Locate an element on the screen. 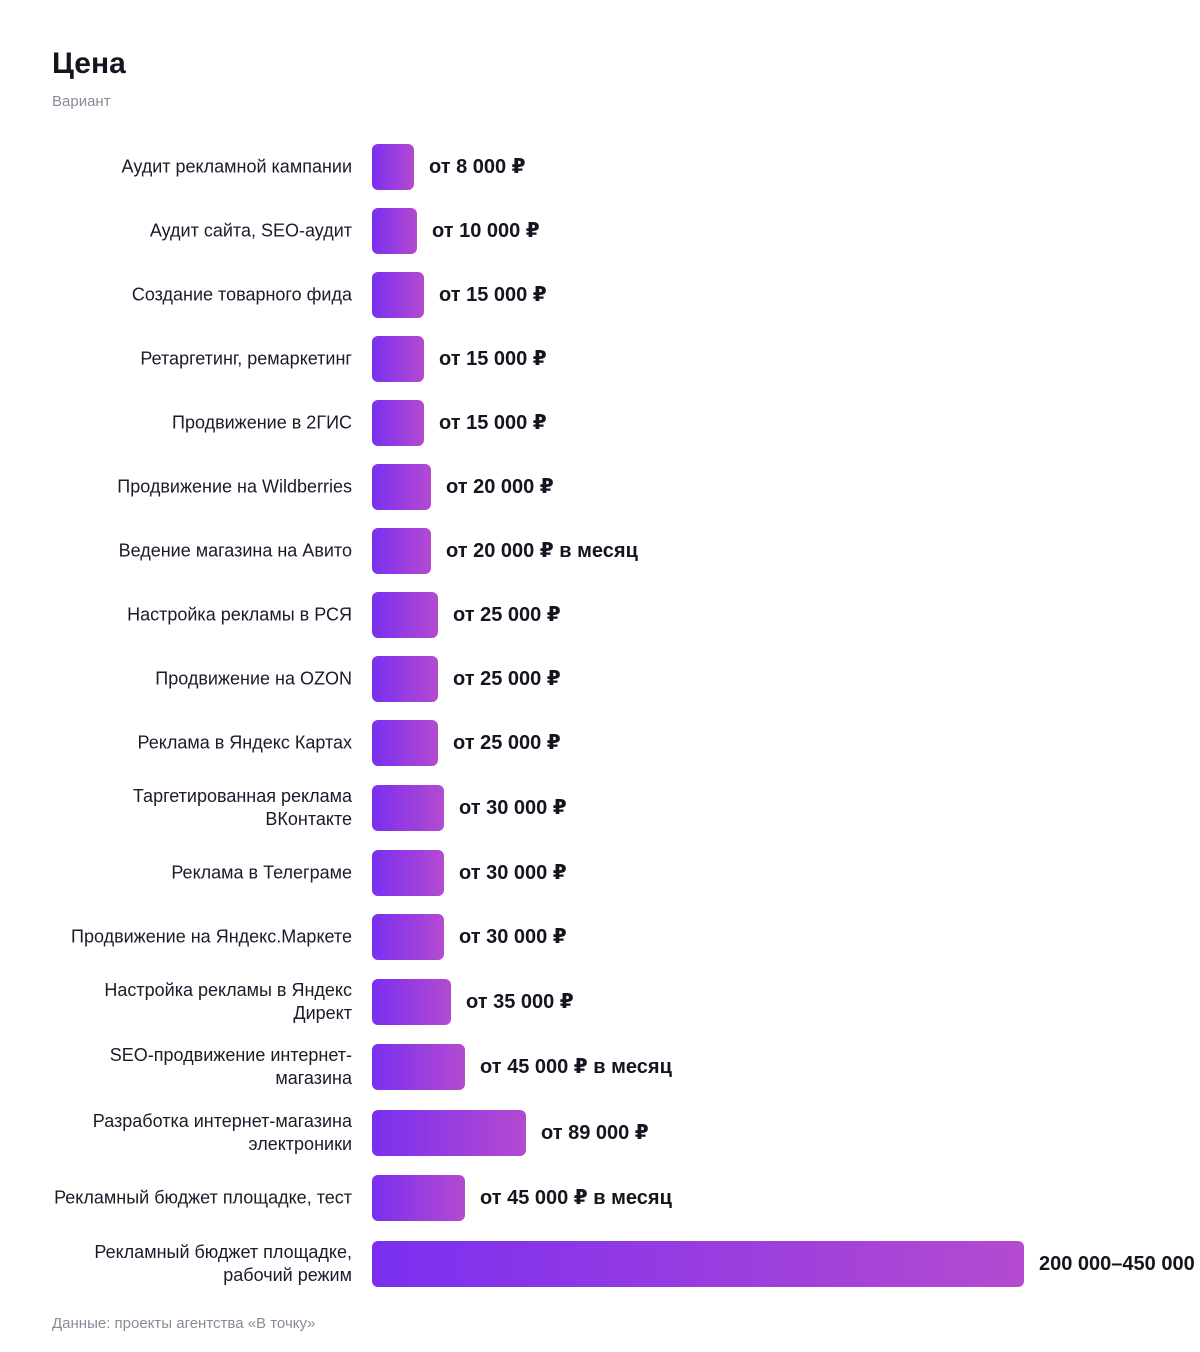 The width and height of the screenshot is (1200, 1352). category-label: Разработка интернет-магазина электроники is located at coordinates (222, 1132).